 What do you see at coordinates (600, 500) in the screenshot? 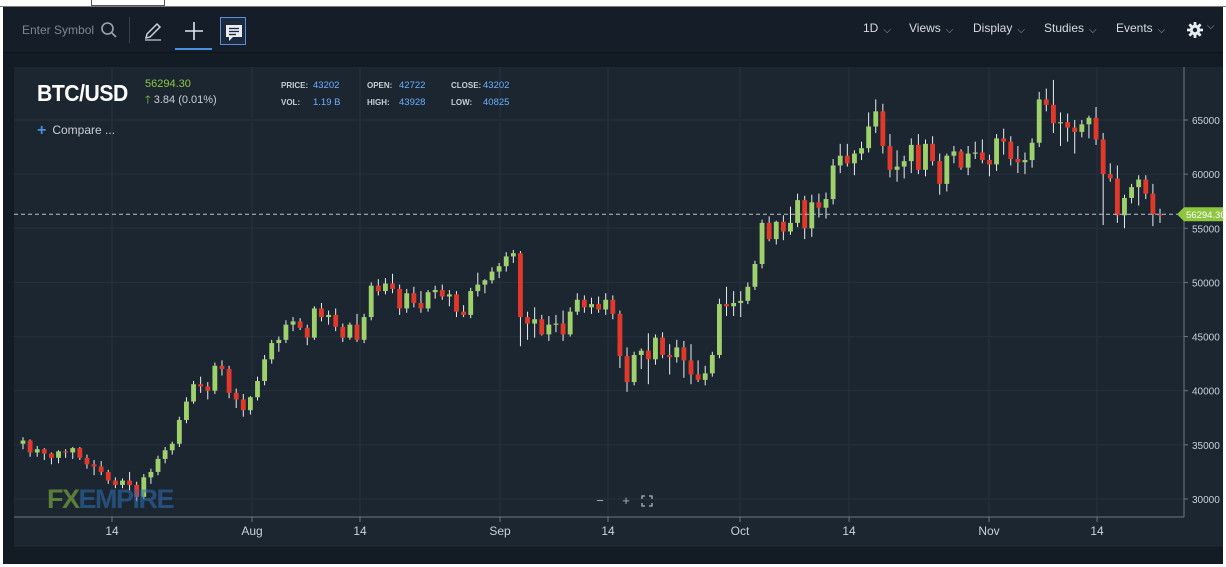
I see `zoom-out-button: −` at bounding box center [600, 500].